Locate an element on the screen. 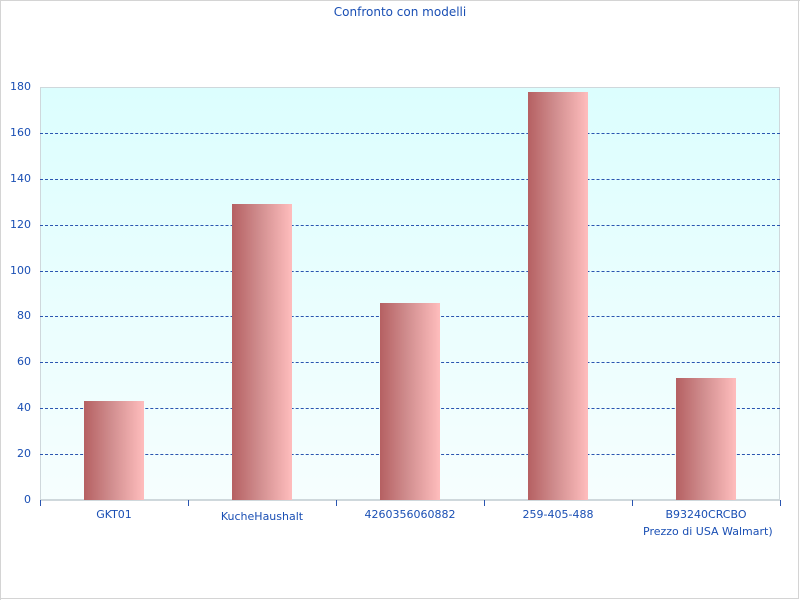  y-tick-label: 20 is located at coordinates (24, 453).